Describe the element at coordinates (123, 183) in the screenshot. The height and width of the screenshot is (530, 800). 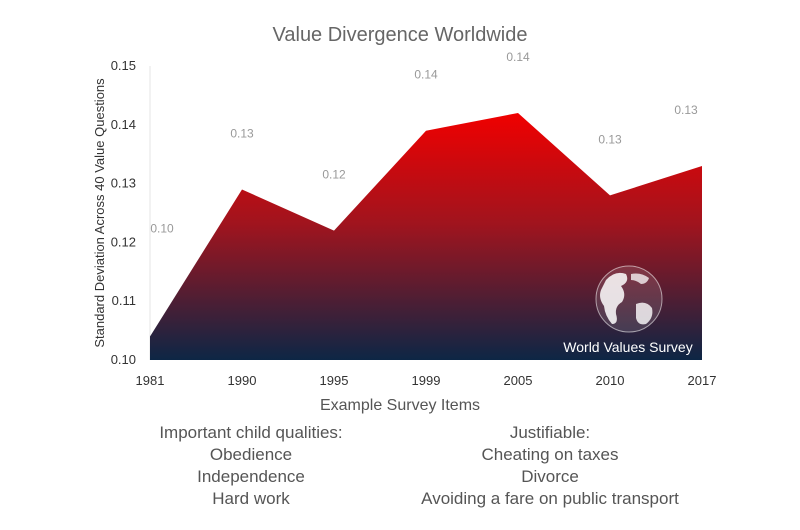
I see `y-tick-label: 0.13` at that location.